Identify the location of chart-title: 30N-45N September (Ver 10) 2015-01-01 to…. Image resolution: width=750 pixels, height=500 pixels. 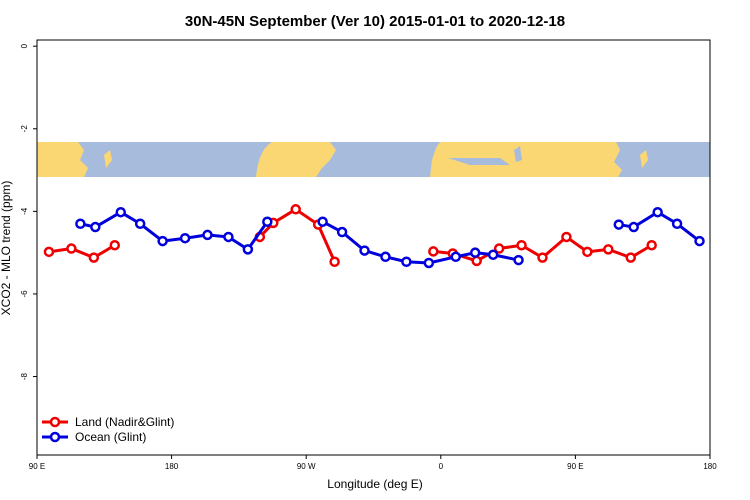
(375, 21).